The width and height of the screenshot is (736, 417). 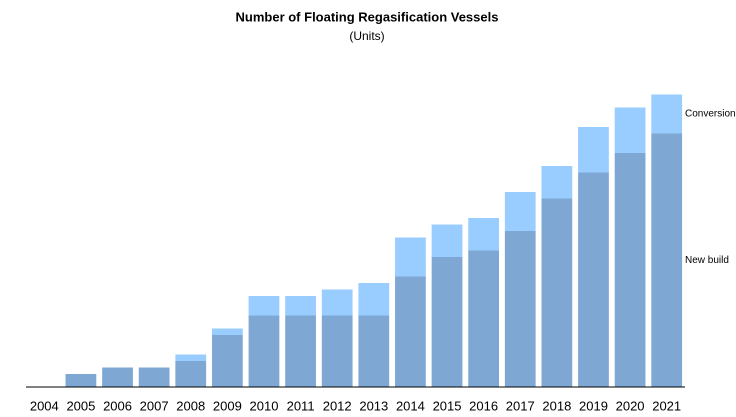 What do you see at coordinates (707, 260) in the screenshot?
I see `series-label: New build` at bounding box center [707, 260].